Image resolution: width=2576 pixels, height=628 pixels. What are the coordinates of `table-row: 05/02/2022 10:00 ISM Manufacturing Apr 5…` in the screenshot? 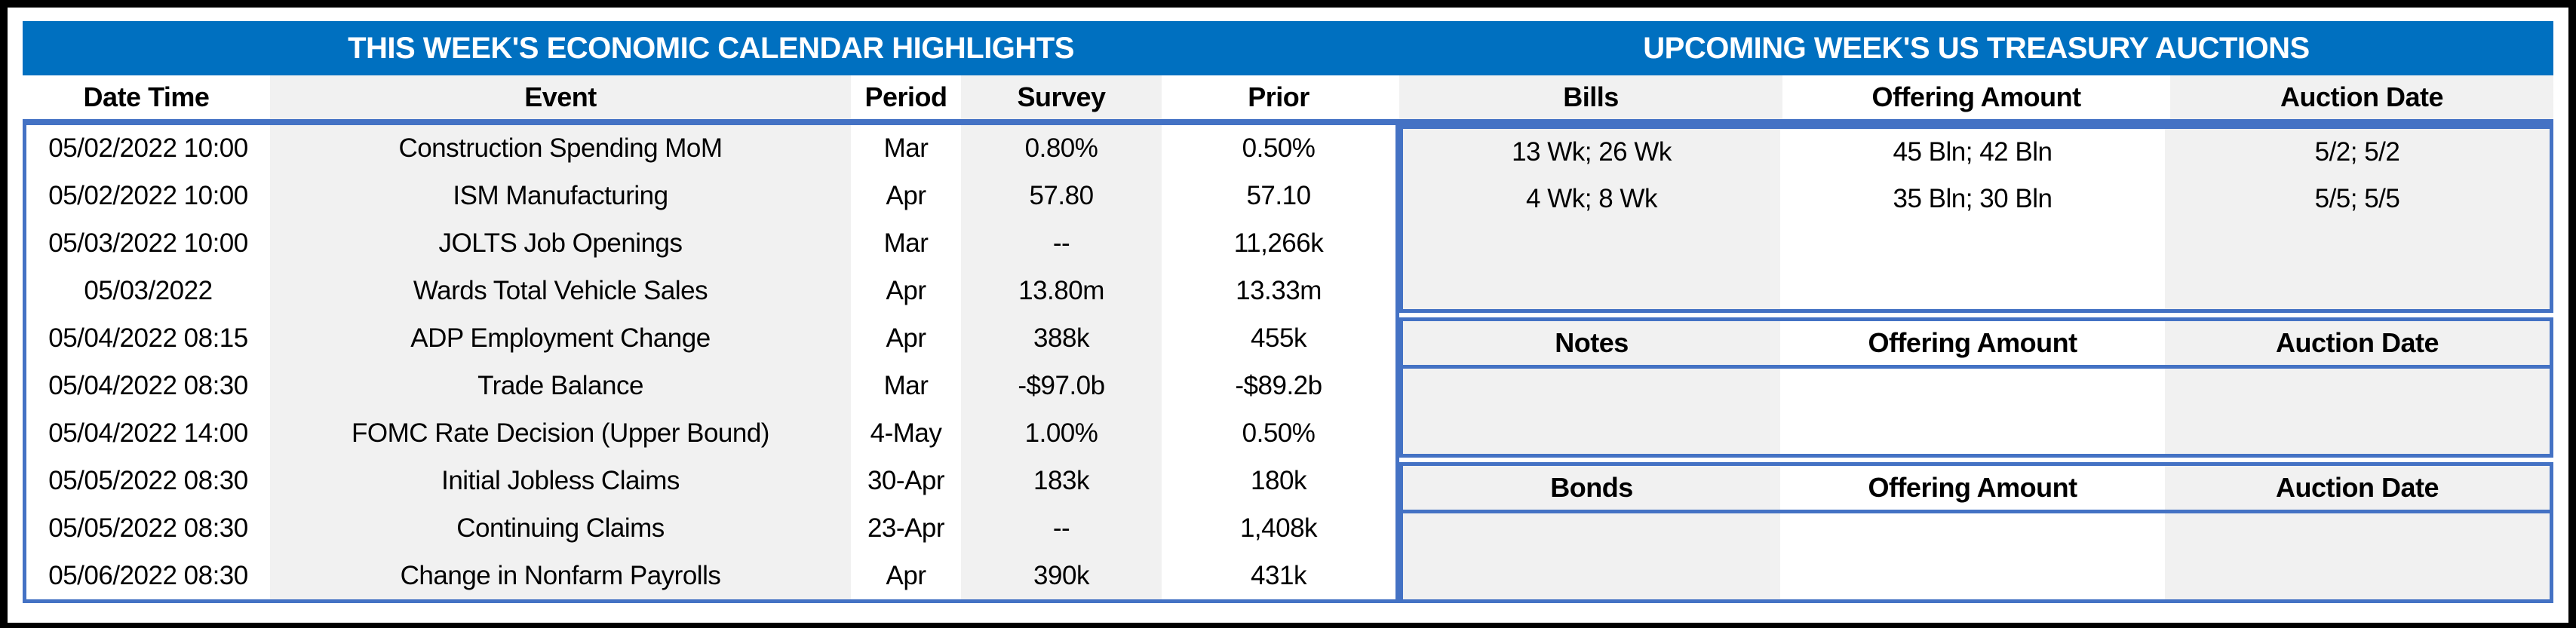 It's located at (710, 196).